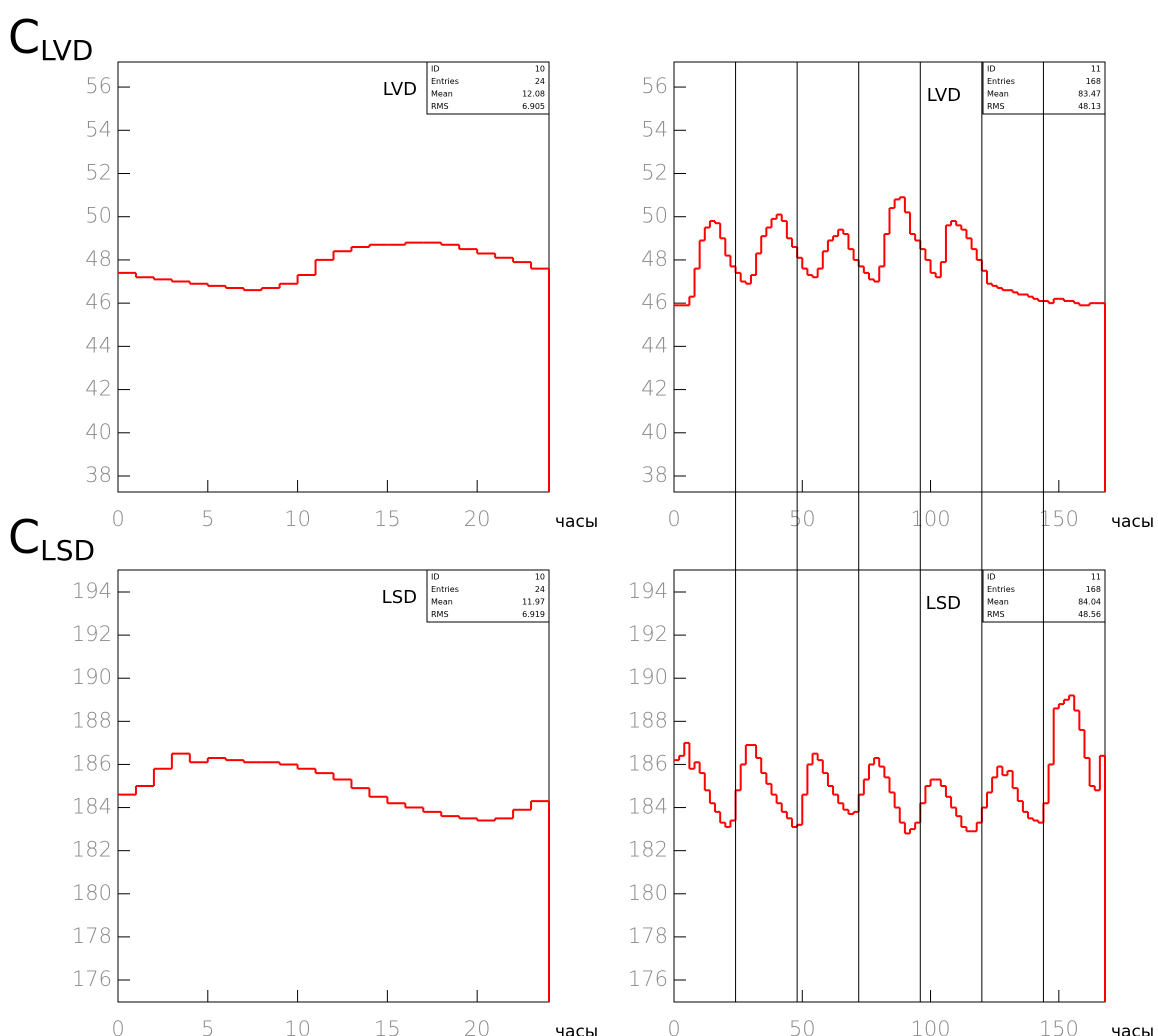 Image resolution: width=1158 pixels, height=1036 pixels. What do you see at coordinates (648, 720) in the screenshot?
I see `y-tick-label: 188` at bounding box center [648, 720].